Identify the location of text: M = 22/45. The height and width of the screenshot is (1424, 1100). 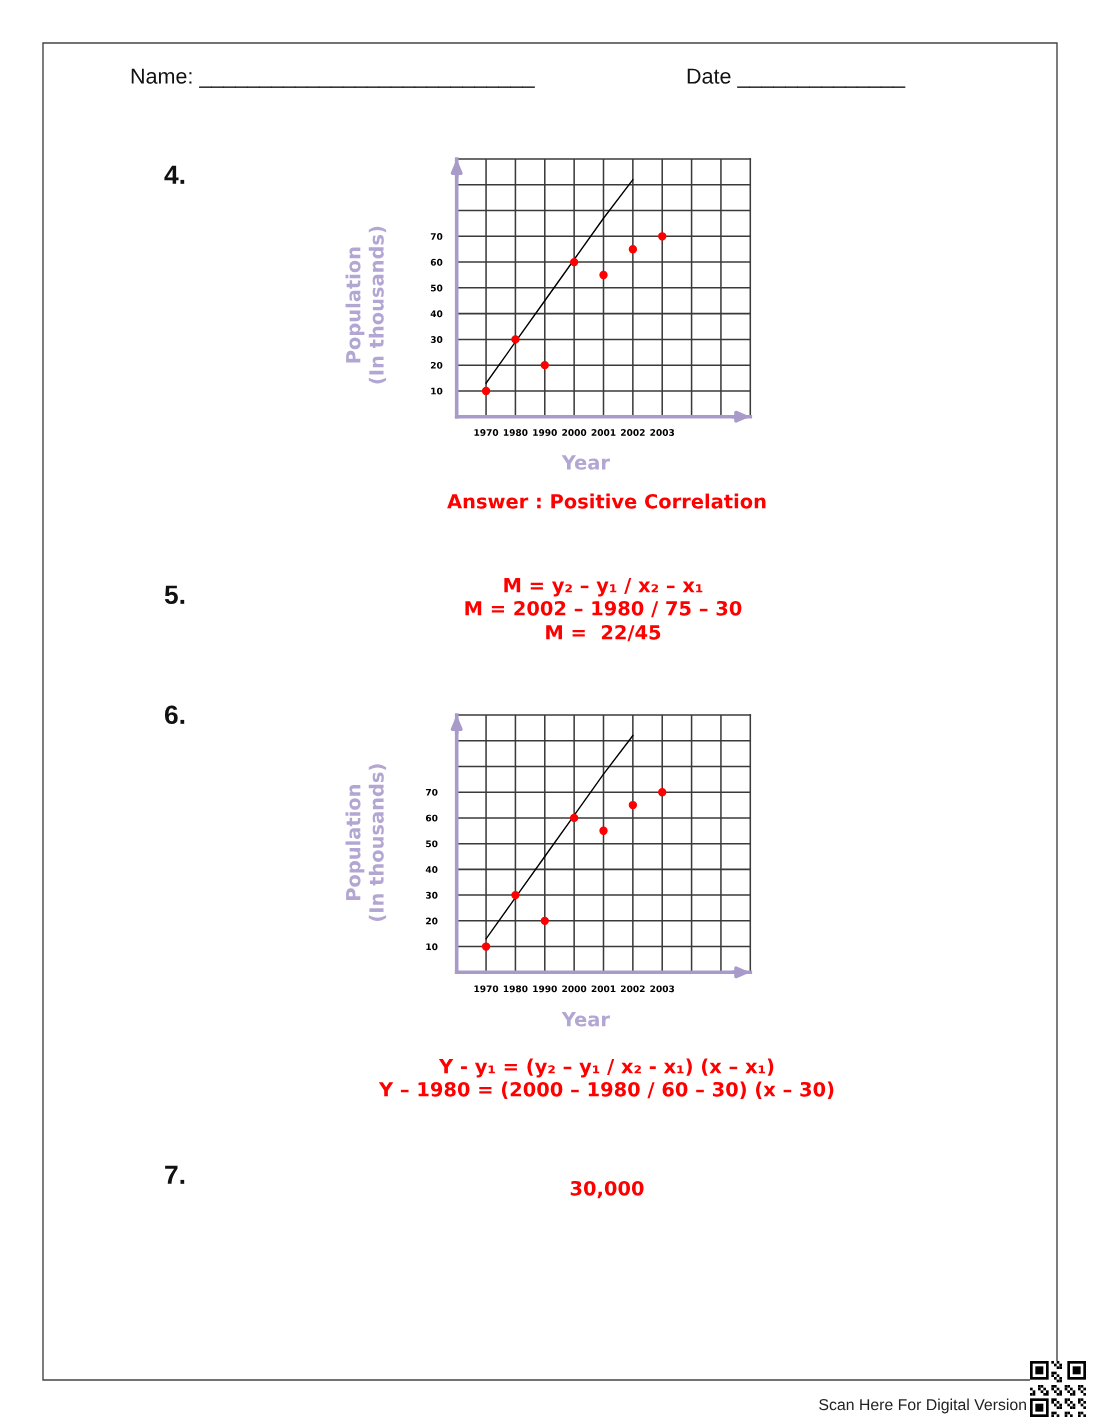
(603, 633).